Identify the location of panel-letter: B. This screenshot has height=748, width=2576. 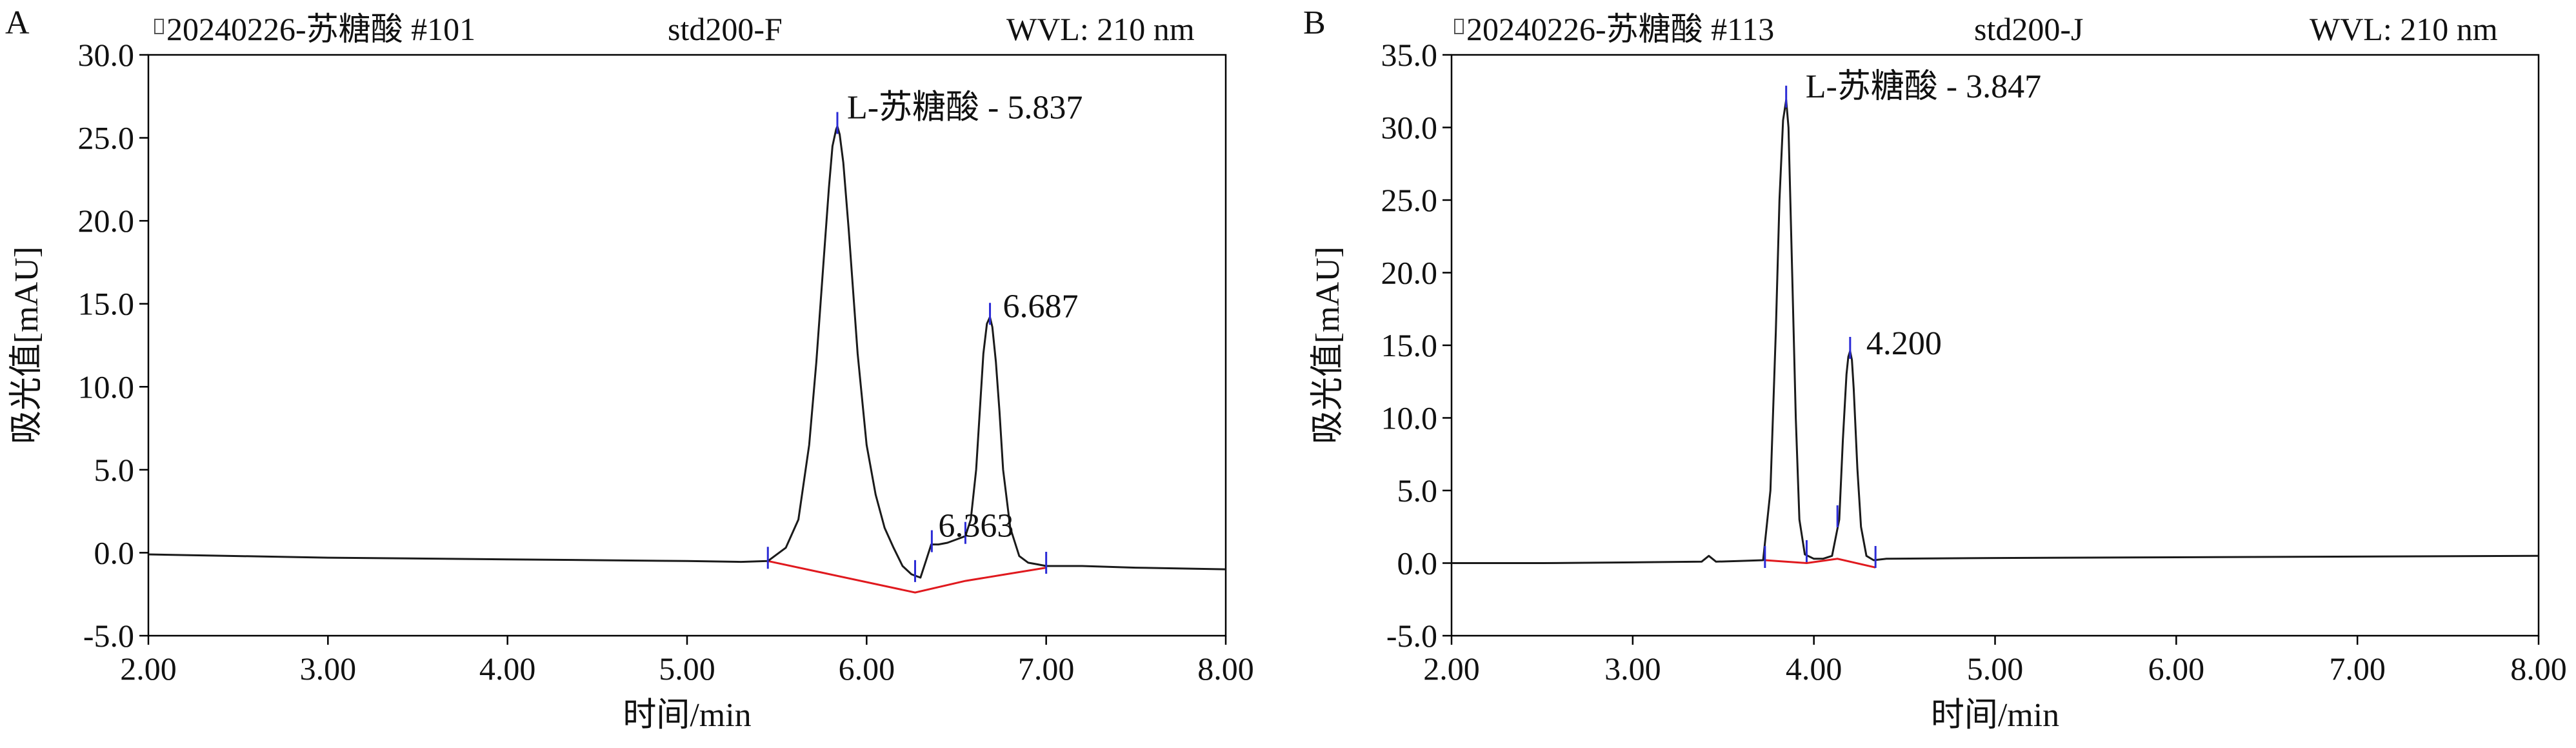
(1314, 23).